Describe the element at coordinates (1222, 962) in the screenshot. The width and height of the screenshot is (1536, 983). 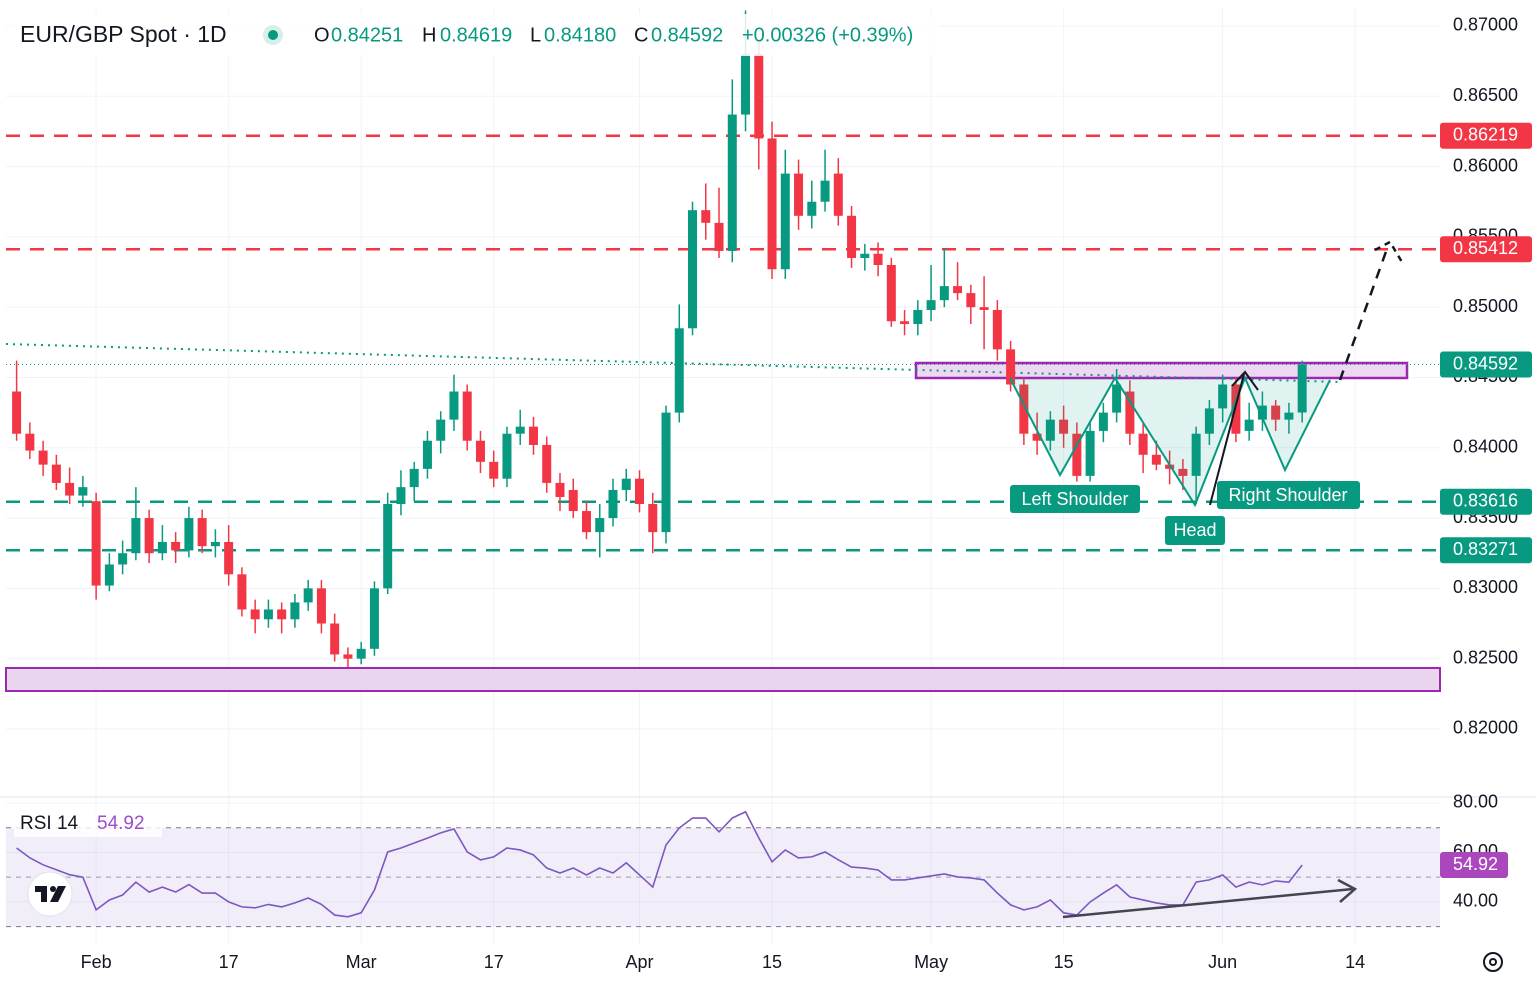
I see `x-tick-label: Jun` at that location.